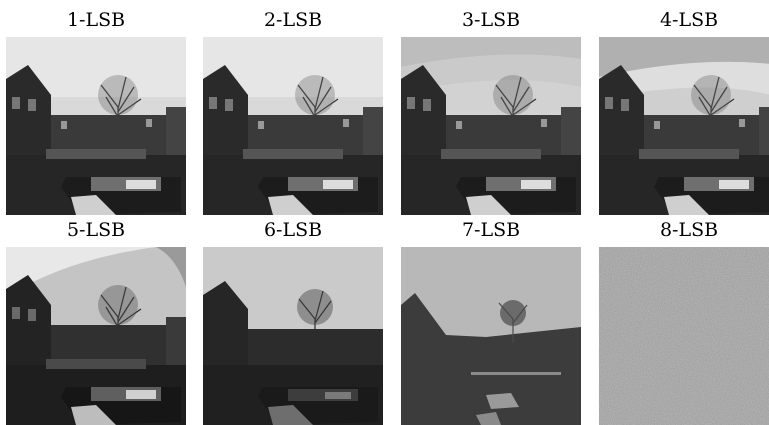 The height and width of the screenshot is (425, 769). Describe the element at coordinates (684, 126) in the screenshot. I see `panel-4-image` at that location.